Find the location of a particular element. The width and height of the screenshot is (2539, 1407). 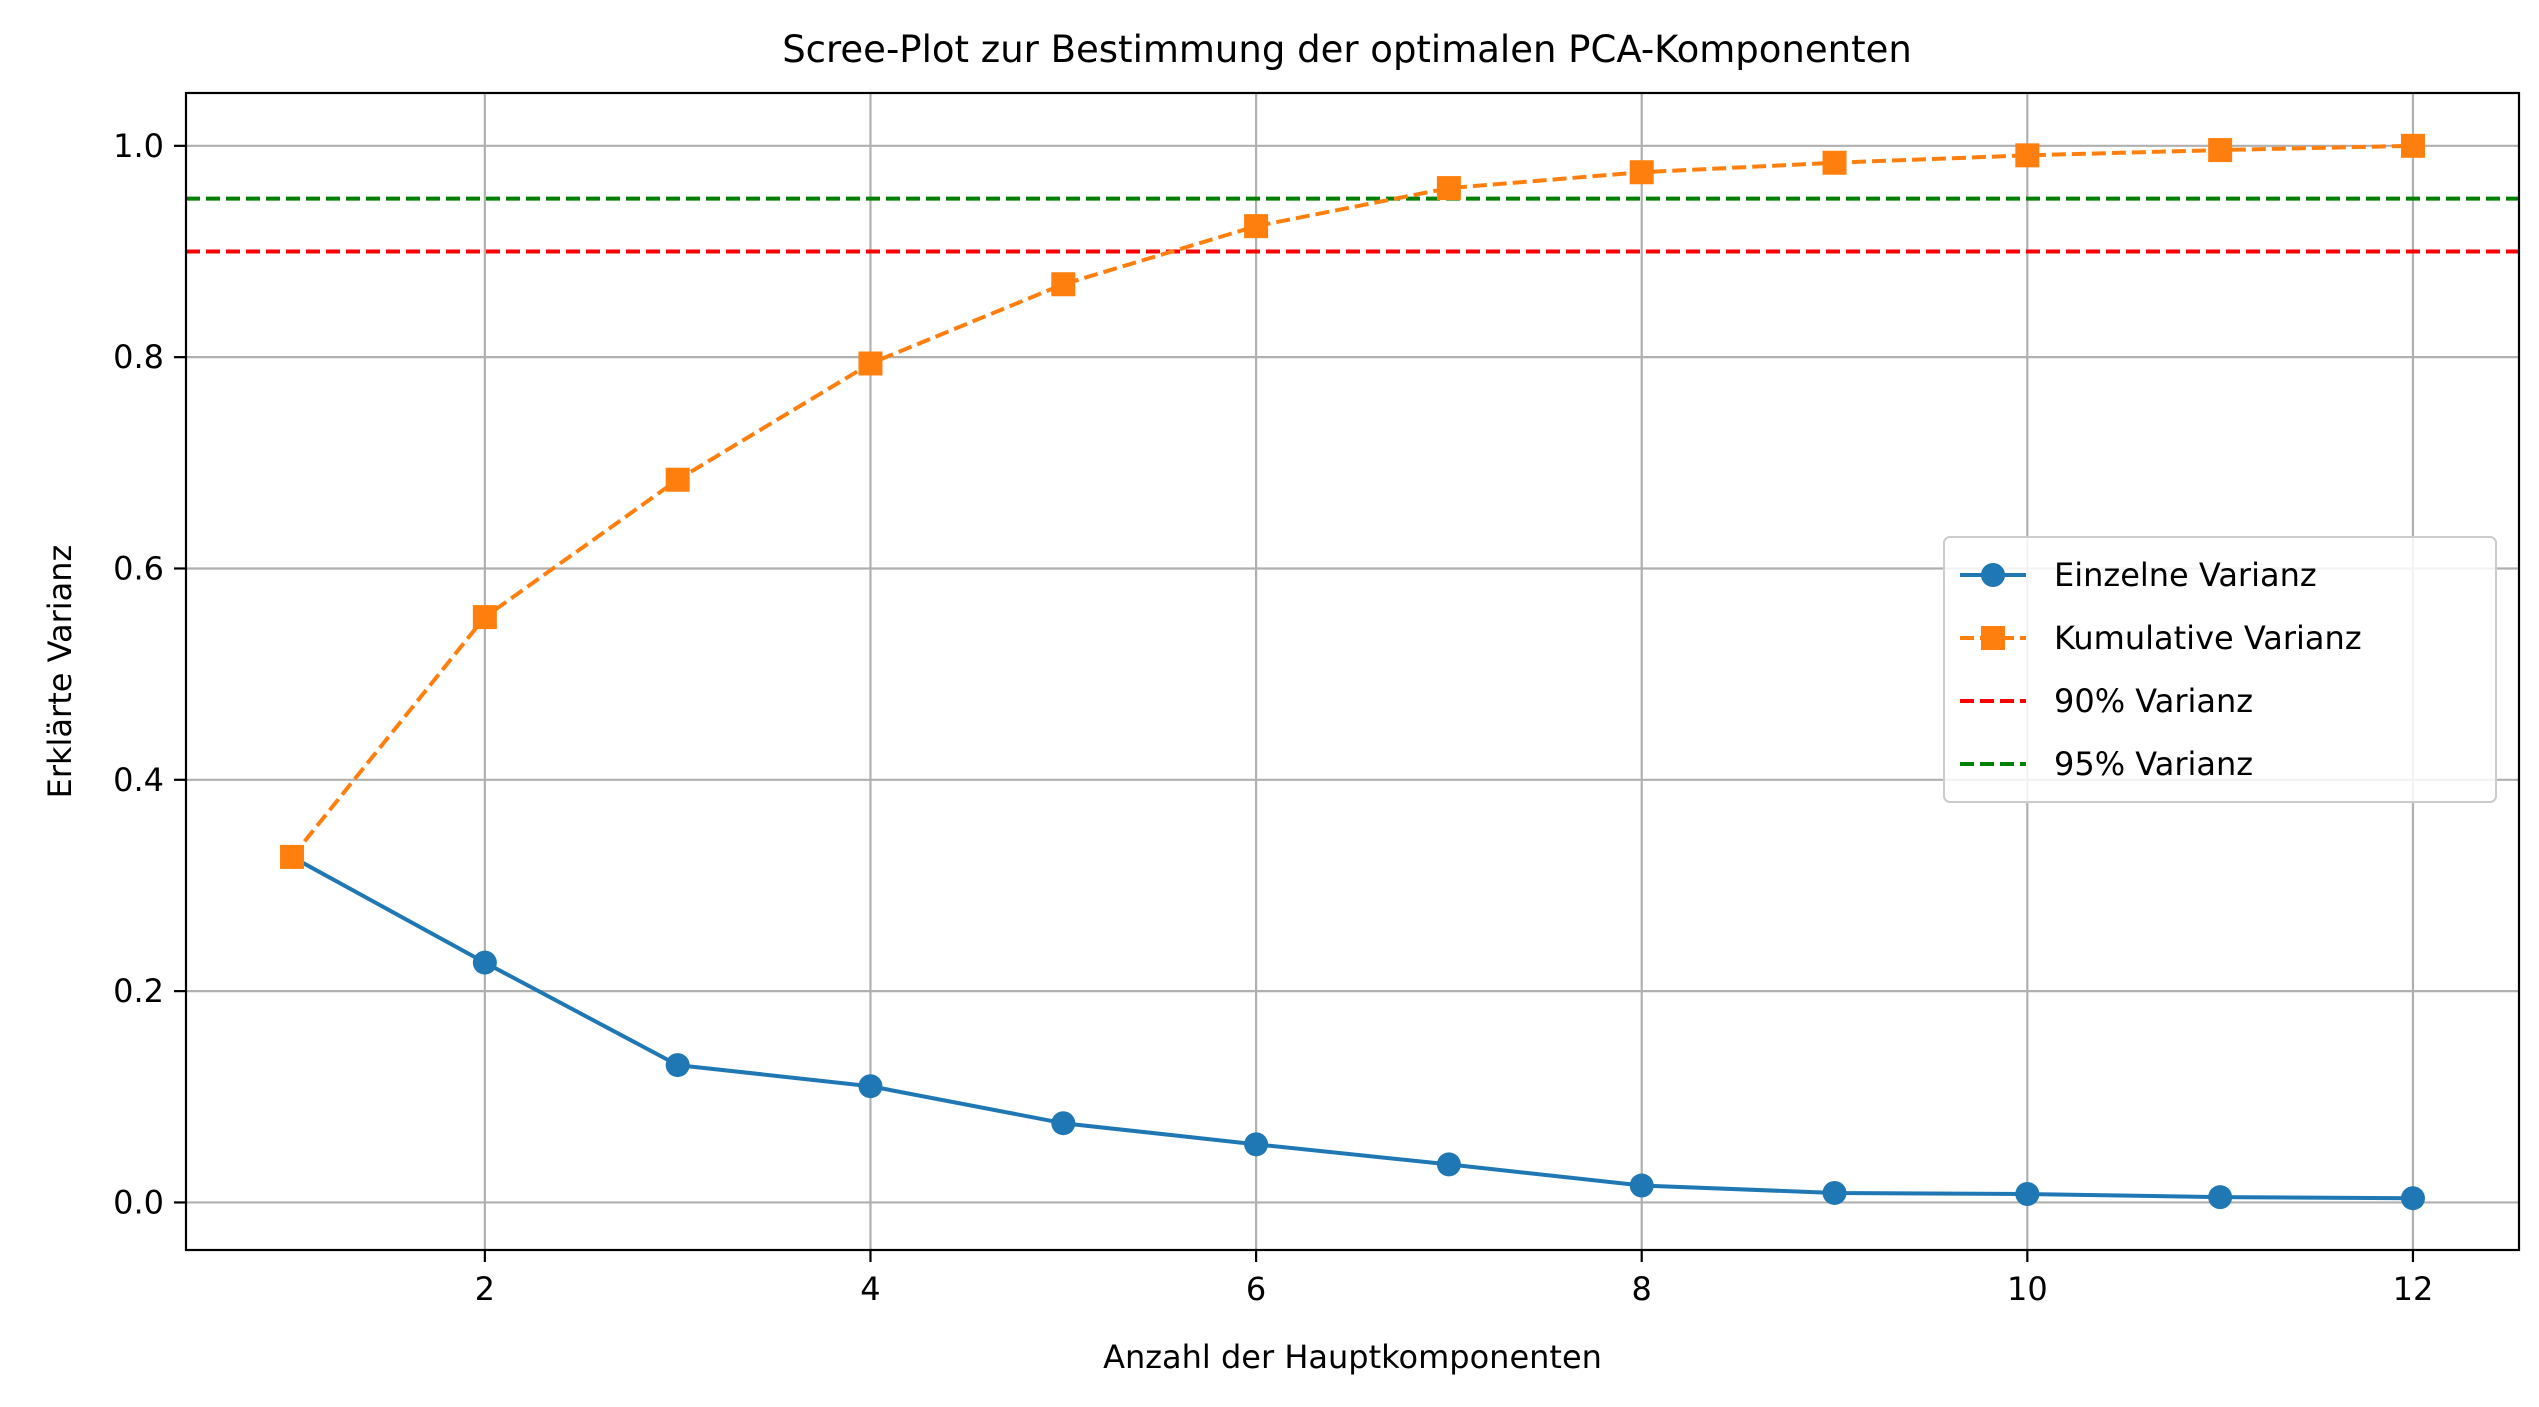

legend-label: 95% Varianz is located at coordinates (2153, 764).